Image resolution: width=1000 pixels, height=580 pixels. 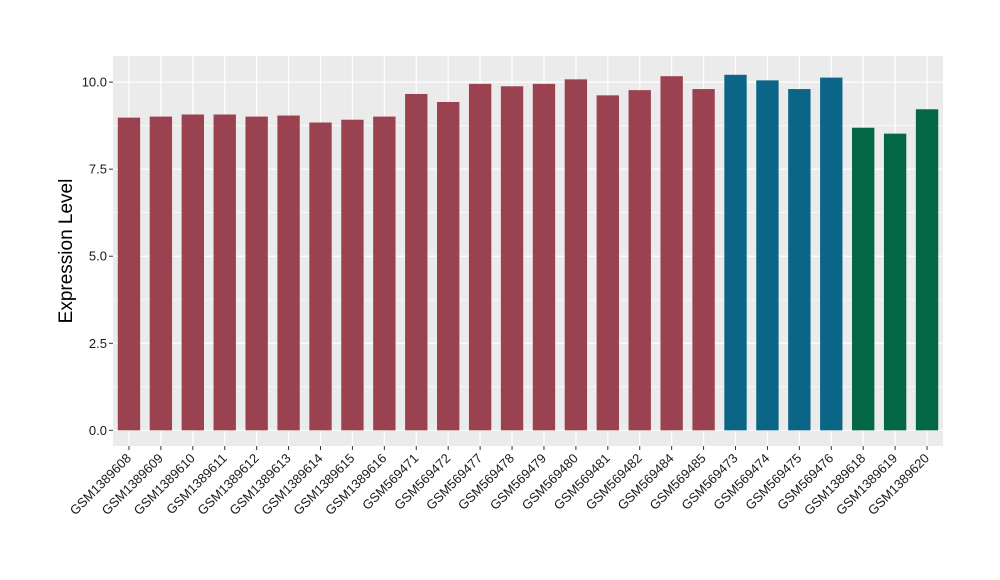 What do you see at coordinates (98, 169) in the screenshot?
I see `y-tick-label: 7.5` at bounding box center [98, 169].